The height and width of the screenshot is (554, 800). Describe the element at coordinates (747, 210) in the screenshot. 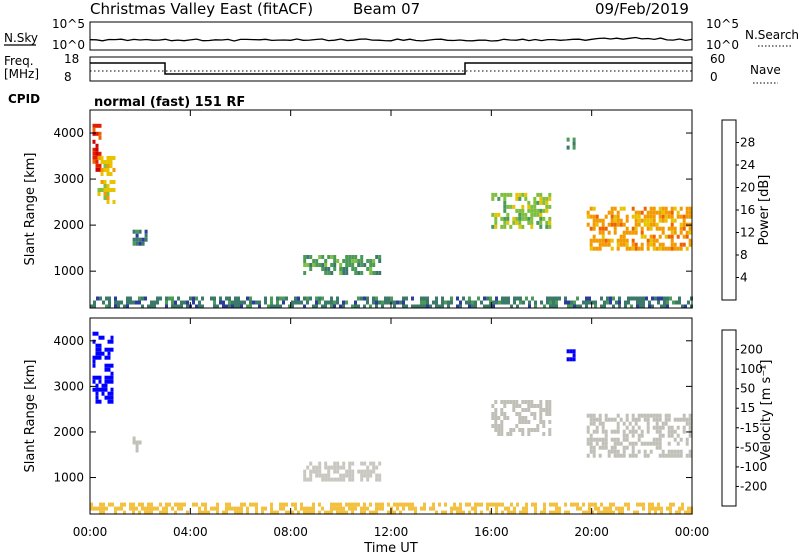

I see `colorbar-tick-label: 16` at that location.